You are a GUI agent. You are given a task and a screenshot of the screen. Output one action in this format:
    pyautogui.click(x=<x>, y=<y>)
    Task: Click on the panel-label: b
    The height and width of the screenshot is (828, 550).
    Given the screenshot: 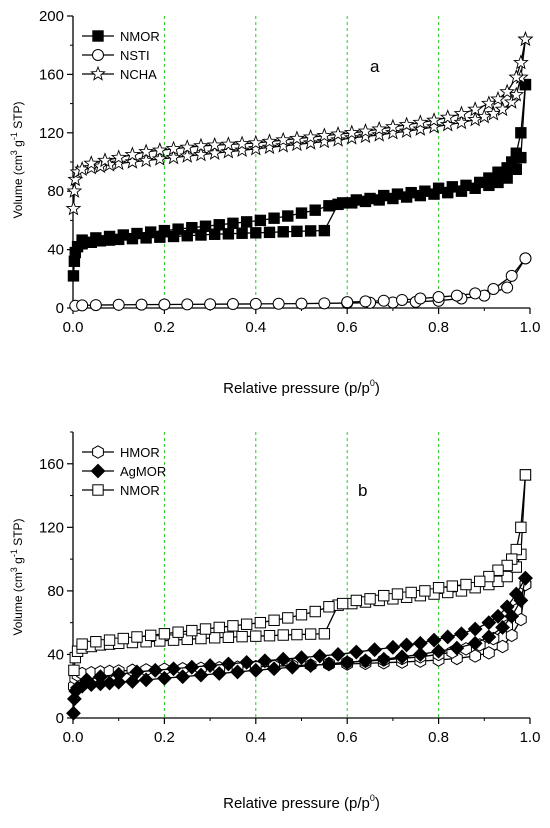 What is the action you would take?
    pyautogui.click(x=362, y=490)
    